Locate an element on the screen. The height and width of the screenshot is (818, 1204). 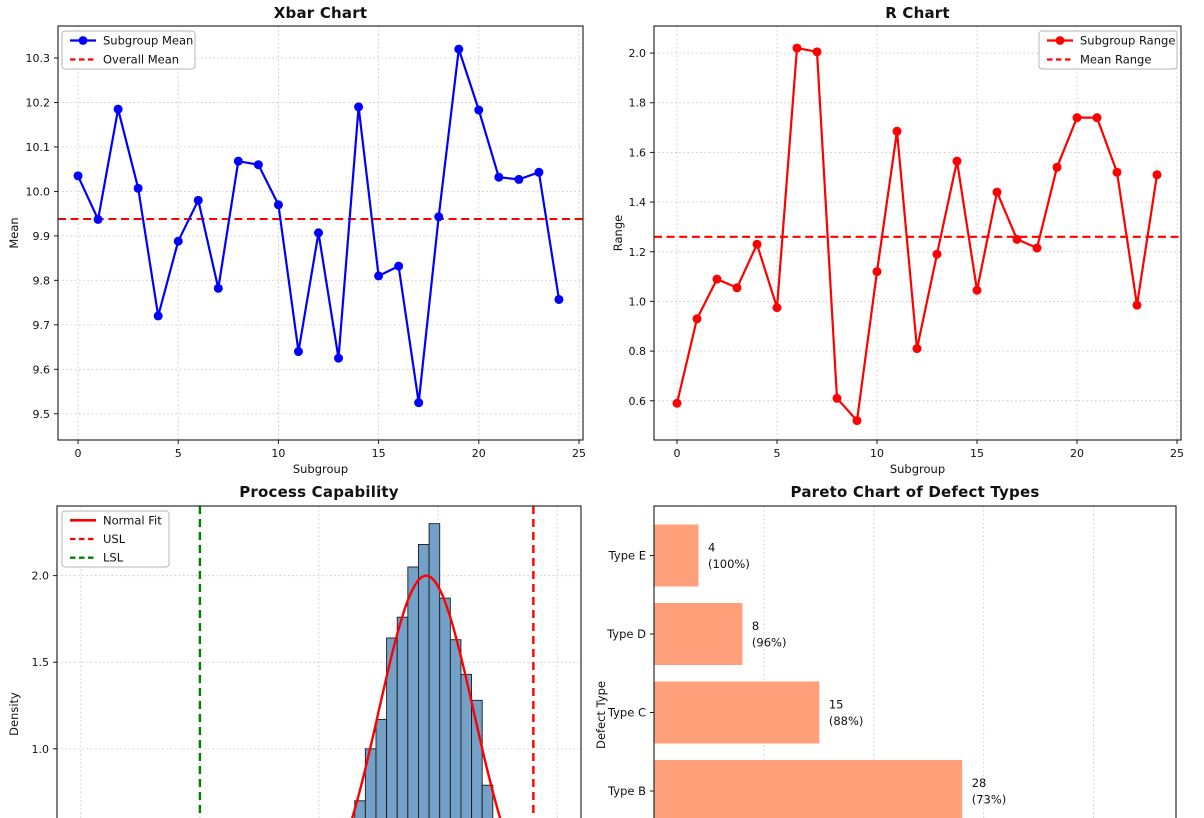
svg-text: Mean Range is located at coordinates (1115, 60).